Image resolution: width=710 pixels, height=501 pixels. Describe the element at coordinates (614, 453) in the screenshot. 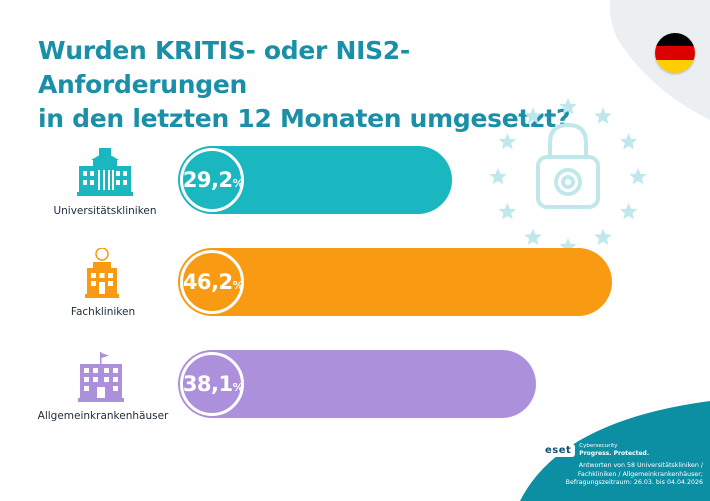

I see `tagline-line-2: Progress. Protected.` at that location.